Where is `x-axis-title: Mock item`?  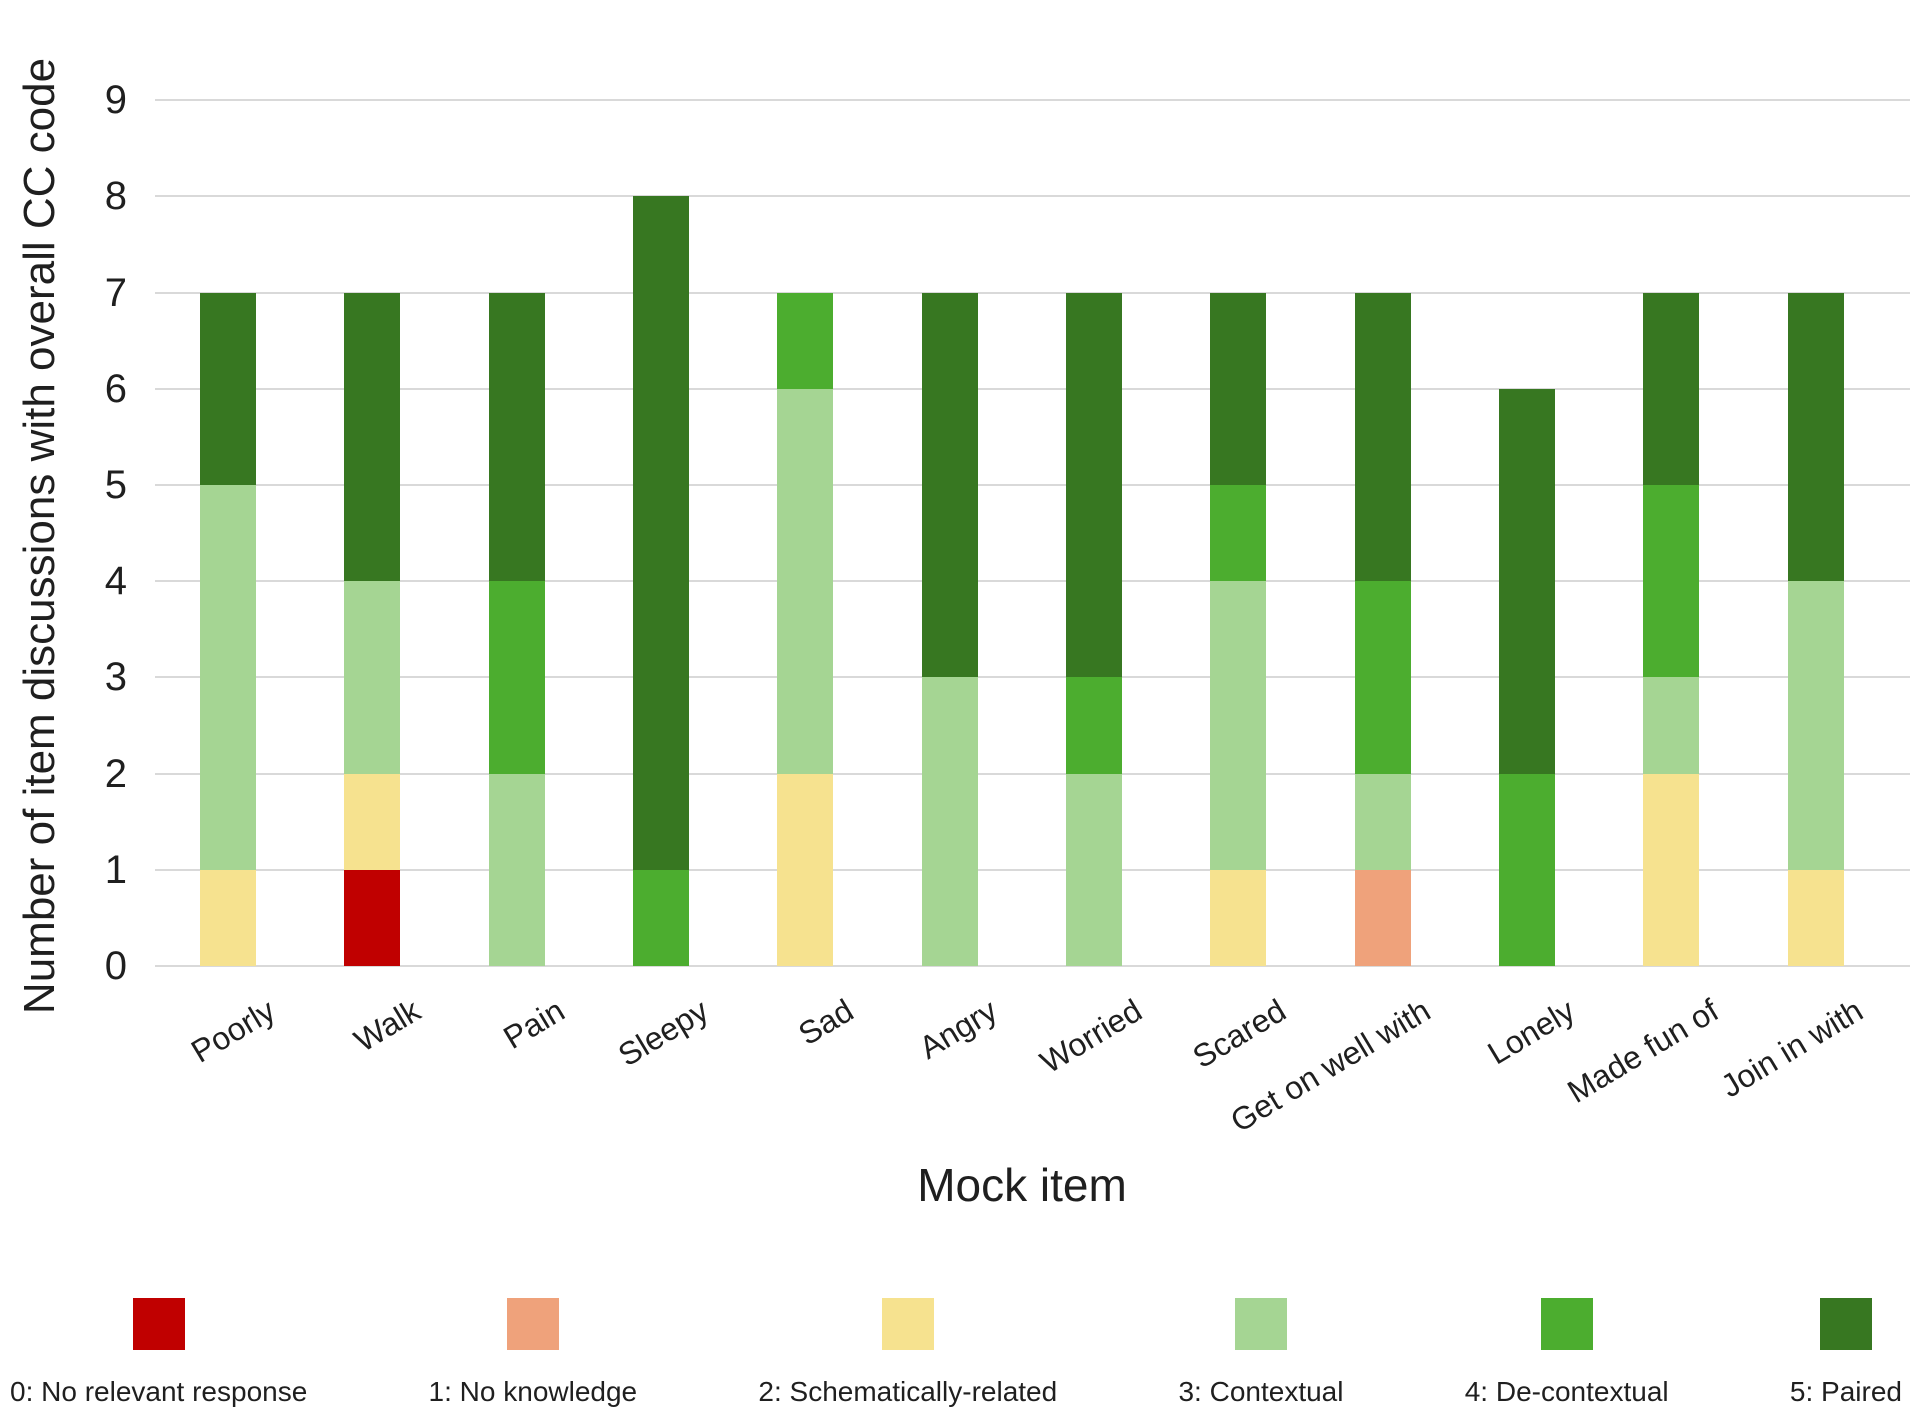
x-axis-title: Mock item is located at coordinates (1022, 1185).